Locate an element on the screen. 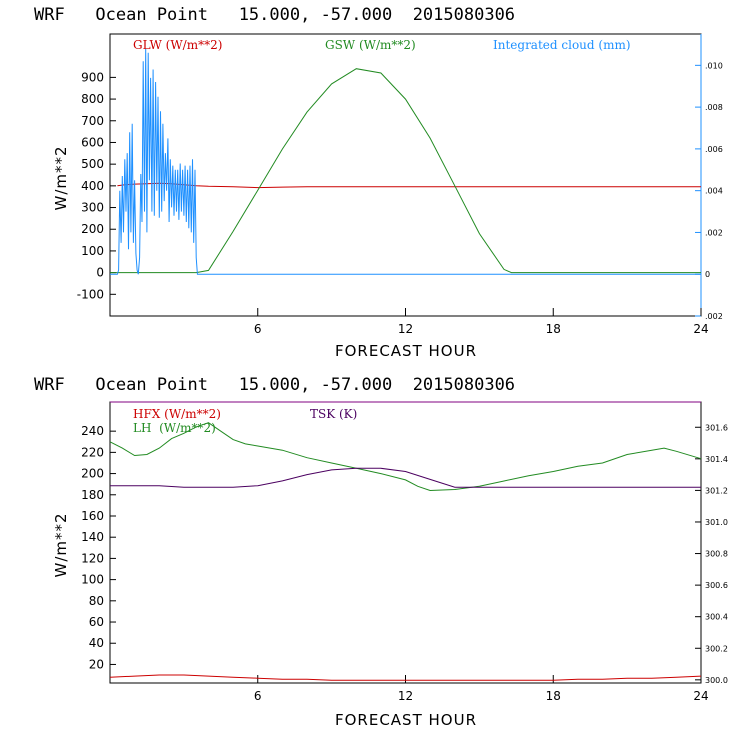 The height and width of the screenshot is (740, 740). y2-tick-label: 301.6 is located at coordinates (716, 427).